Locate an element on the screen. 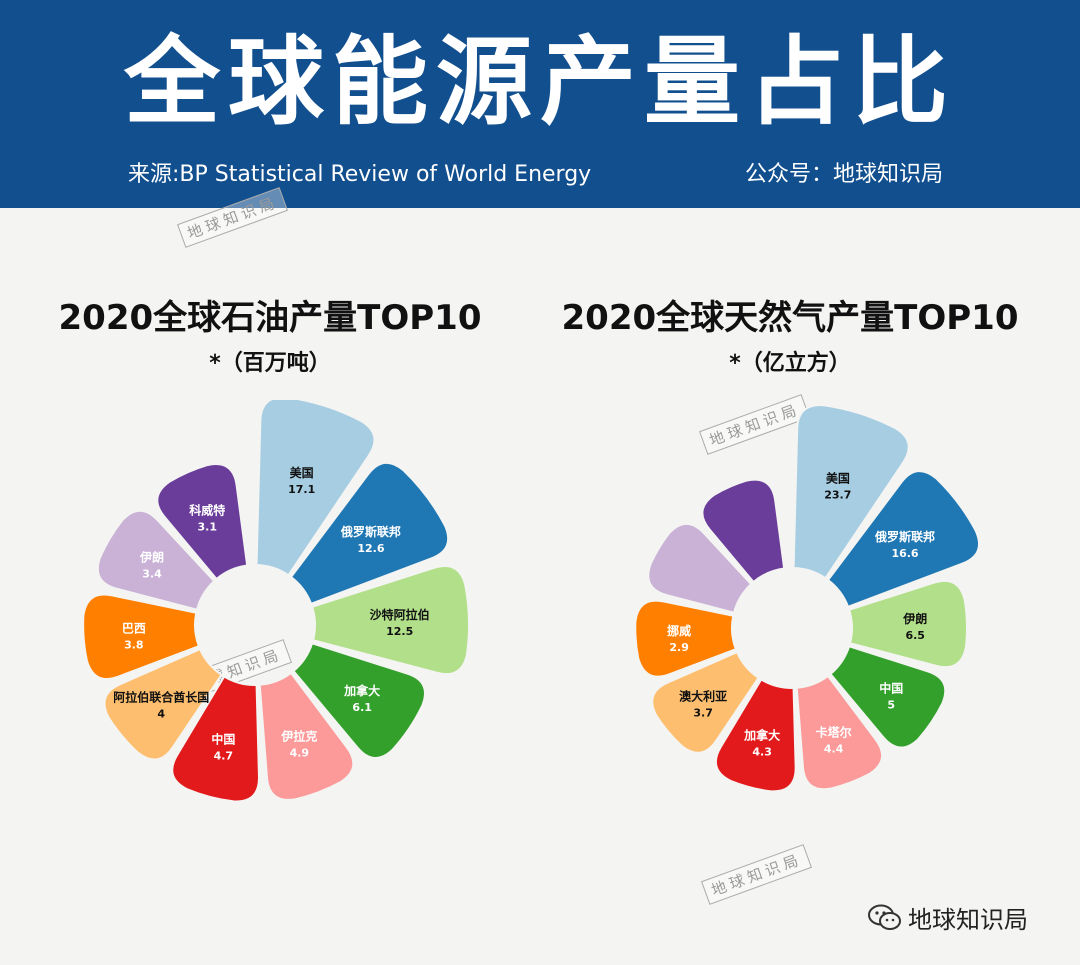 This screenshot has height=965, width=1080. slice-label-3: 加拿大 is located at coordinates (361, 690).